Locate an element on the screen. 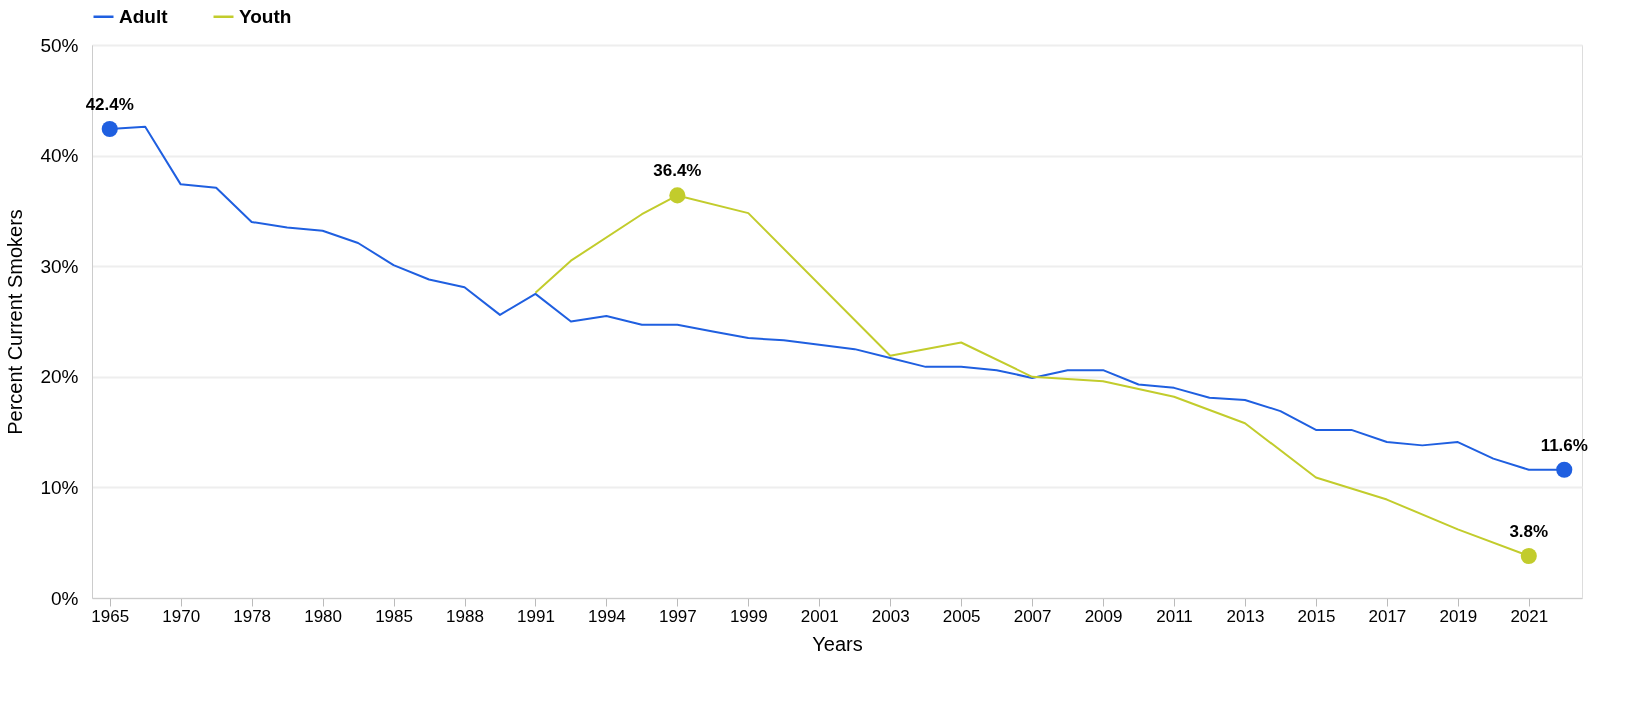  x-tick-label: 2011 is located at coordinates (1174, 616).